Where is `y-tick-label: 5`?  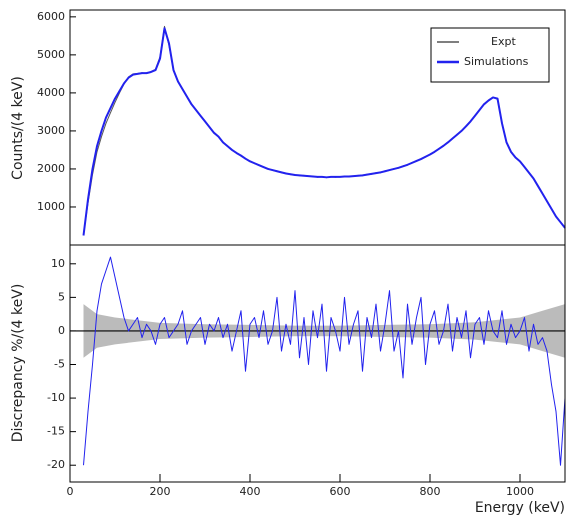
y-tick-label: 5 is located at coordinates (61, 296).